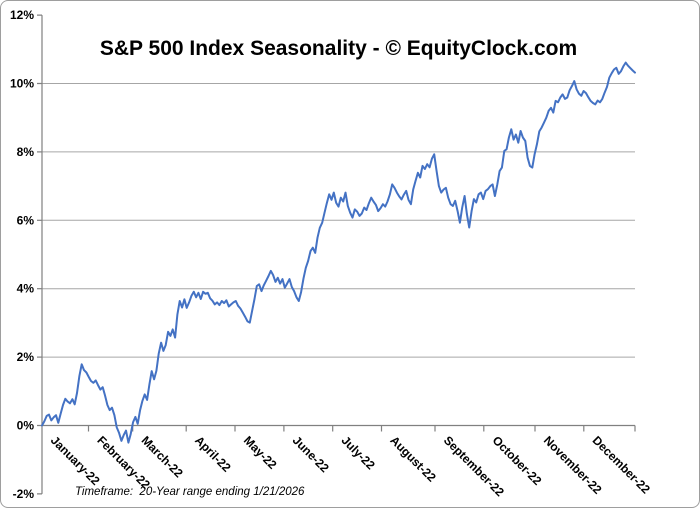  I want to click on x-axis-label: April-22, so click(213, 454).